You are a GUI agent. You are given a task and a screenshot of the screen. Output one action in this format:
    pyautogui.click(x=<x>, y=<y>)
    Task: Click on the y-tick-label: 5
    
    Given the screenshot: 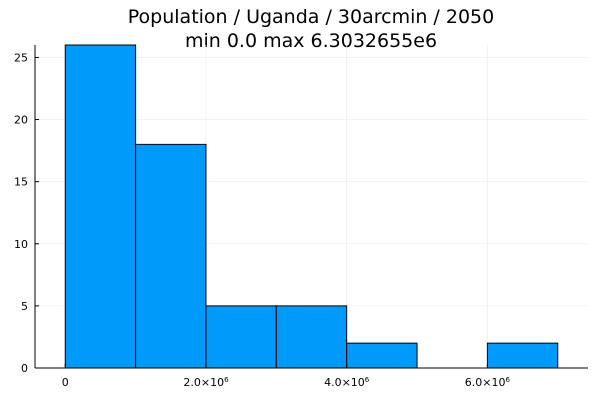 What is the action you would take?
    pyautogui.click(x=24, y=306)
    